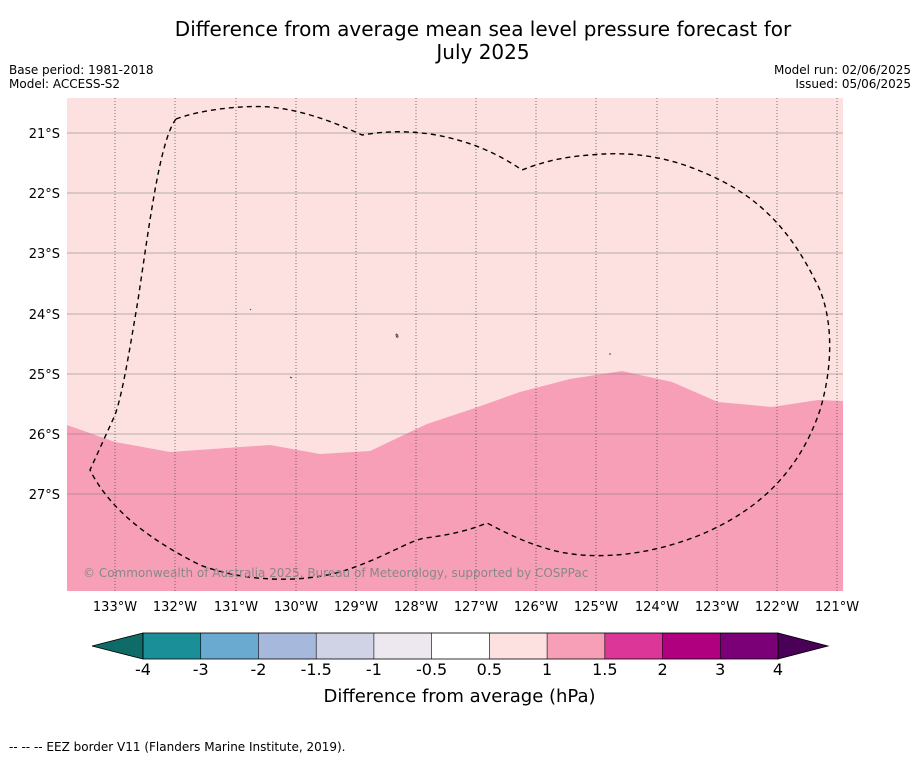 The height and width of the screenshot is (758, 919). What do you see at coordinates (175, 607) in the screenshot?
I see `lon-label: 132°W` at bounding box center [175, 607].